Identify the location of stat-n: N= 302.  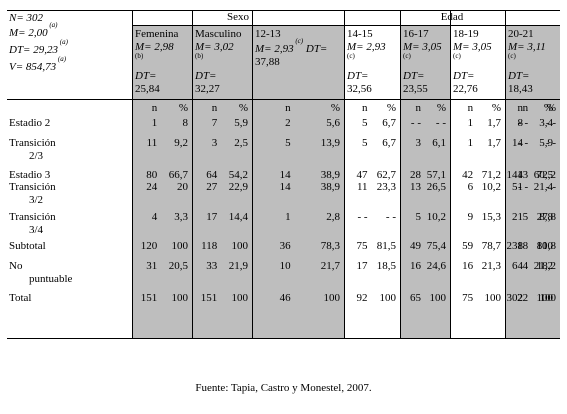
(26, 18).